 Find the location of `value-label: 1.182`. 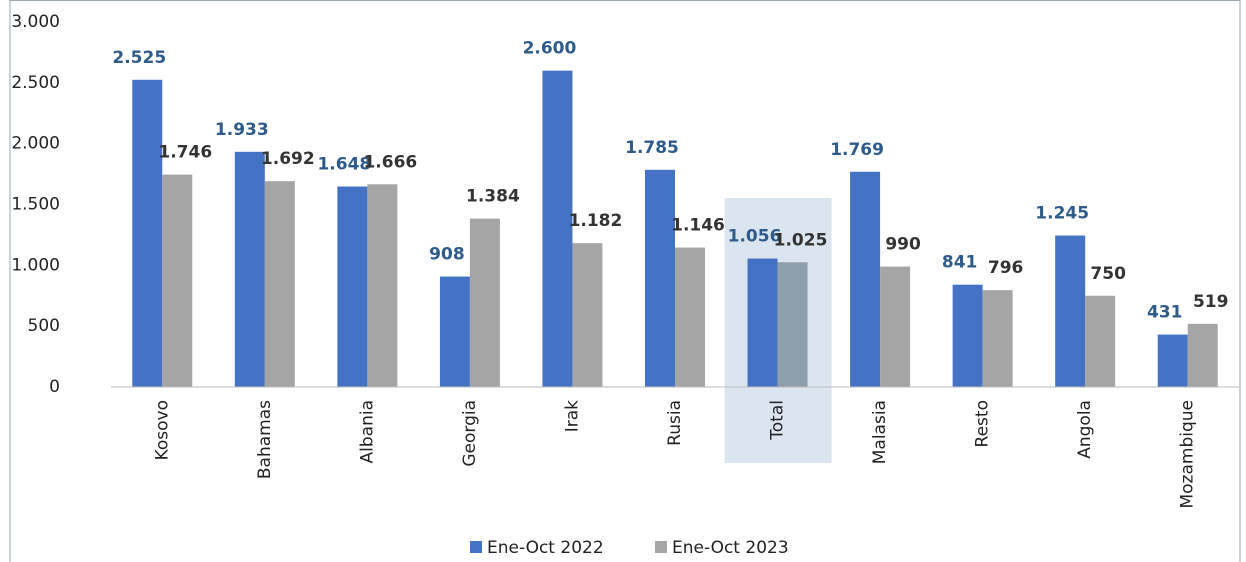

value-label: 1.182 is located at coordinates (596, 221).